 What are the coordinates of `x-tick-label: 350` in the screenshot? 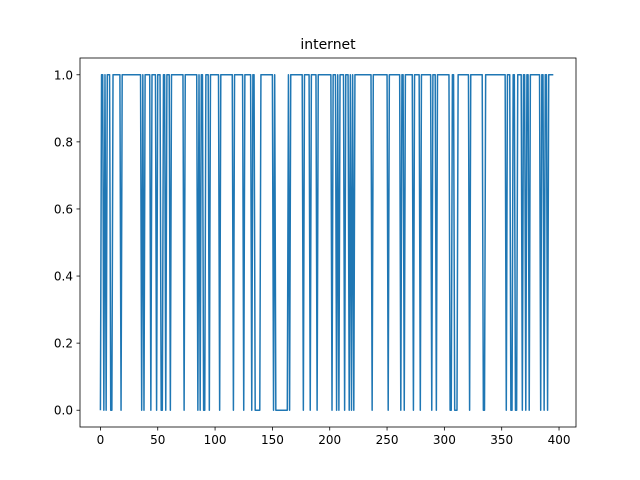 It's located at (501, 440).